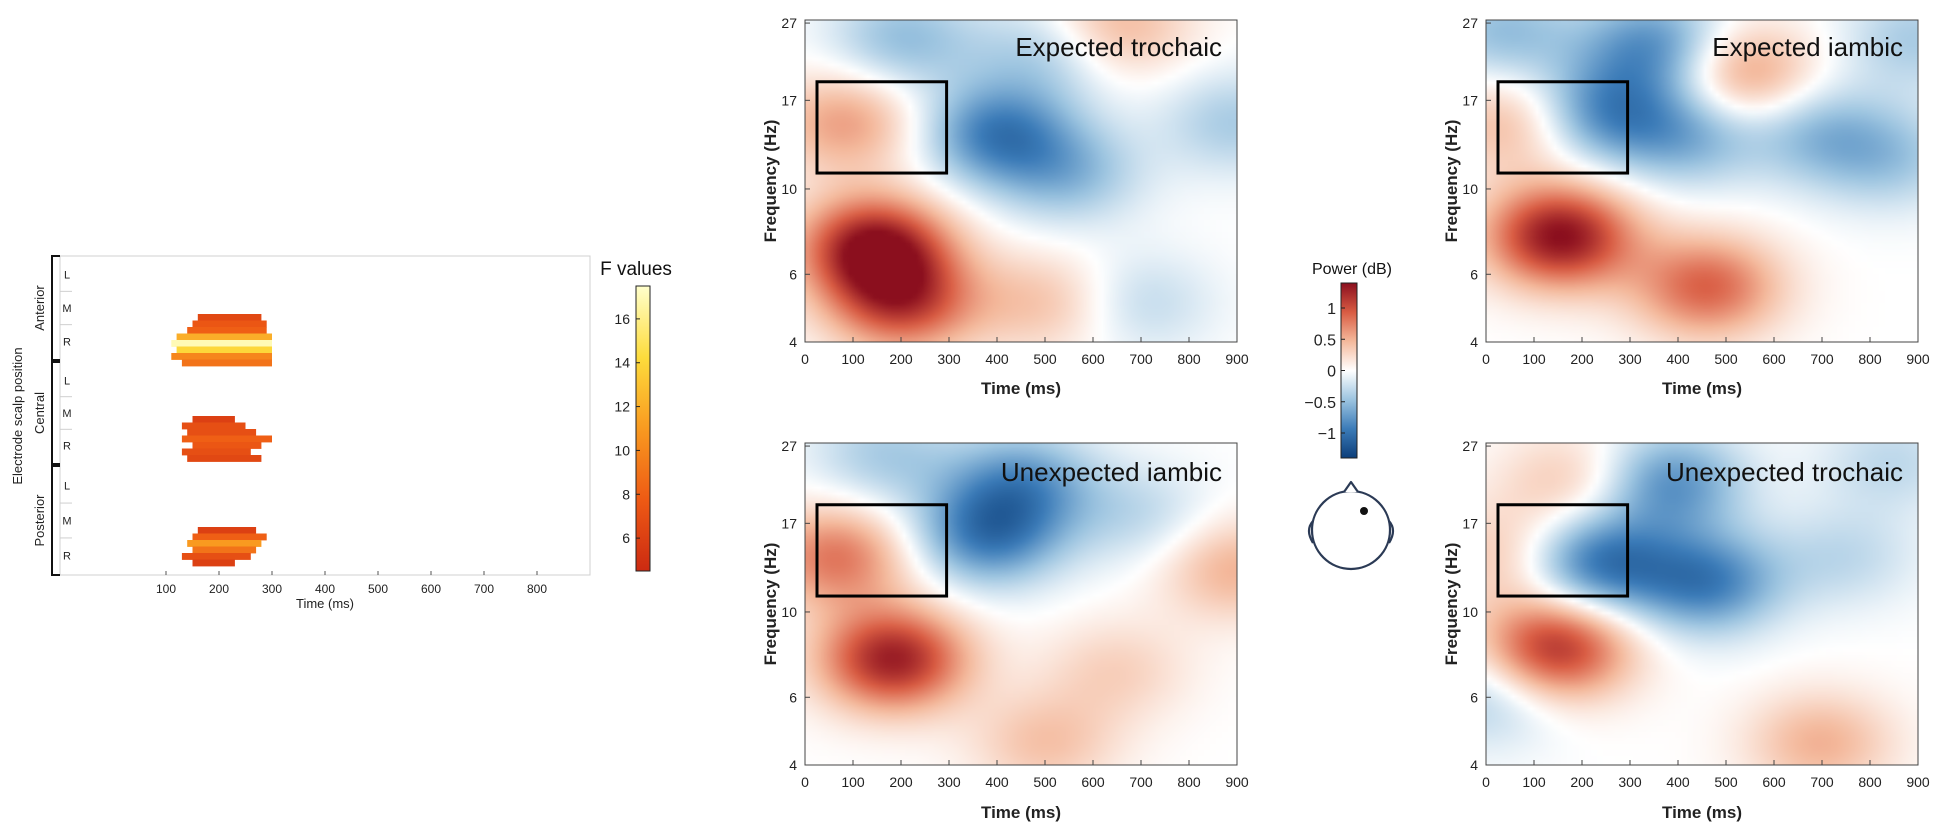  What do you see at coordinates (643, 428) in the screenshot?
I see `f-colorbar` at bounding box center [643, 428].